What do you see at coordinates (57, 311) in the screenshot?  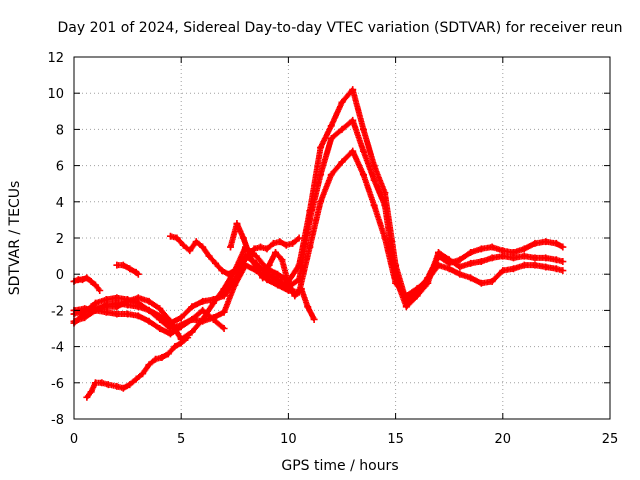 I see `y-tick-label: -2` at bounding box center [57, 311].